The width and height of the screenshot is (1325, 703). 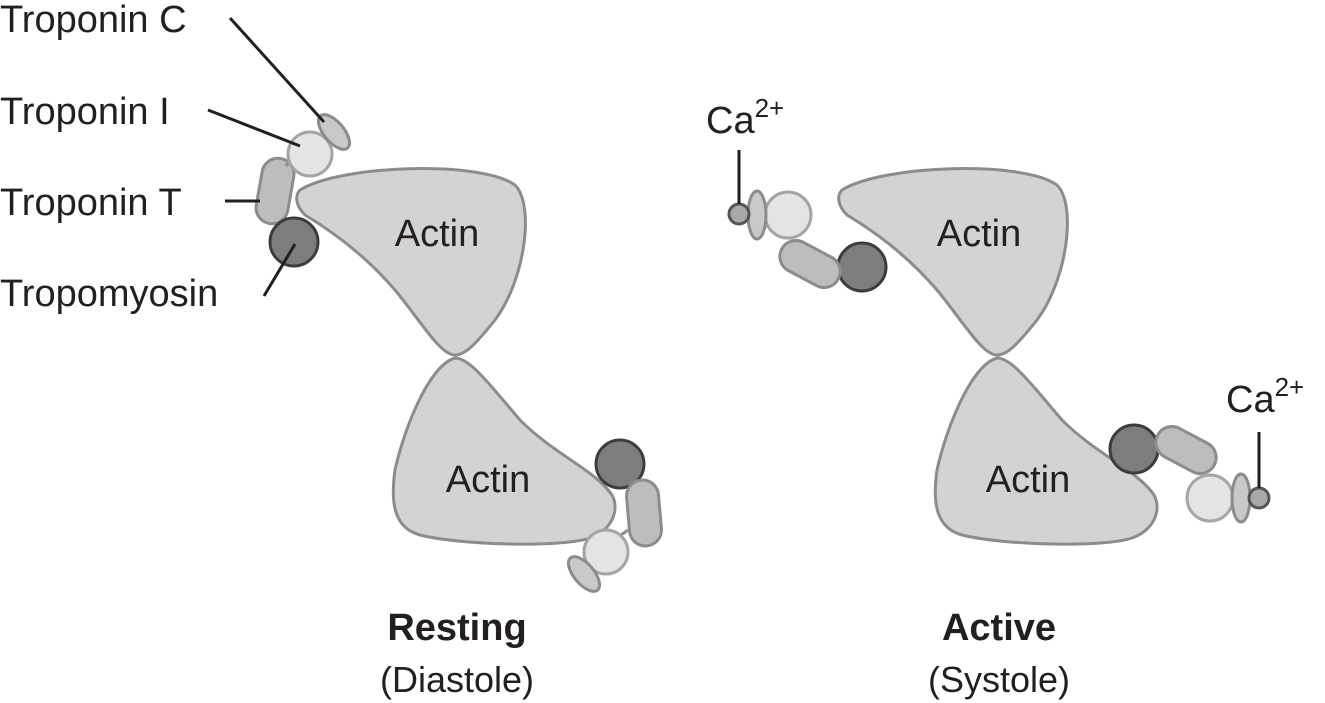 I want to click on calcium-symbol-upper: Ca, so click(x=730, y=121).